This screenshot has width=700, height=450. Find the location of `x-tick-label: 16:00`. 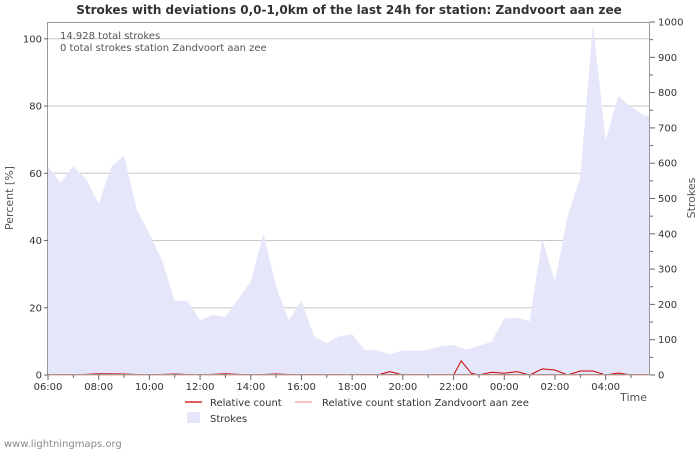

x-tick-label: 16:00 is located at coordinates (301, 387).